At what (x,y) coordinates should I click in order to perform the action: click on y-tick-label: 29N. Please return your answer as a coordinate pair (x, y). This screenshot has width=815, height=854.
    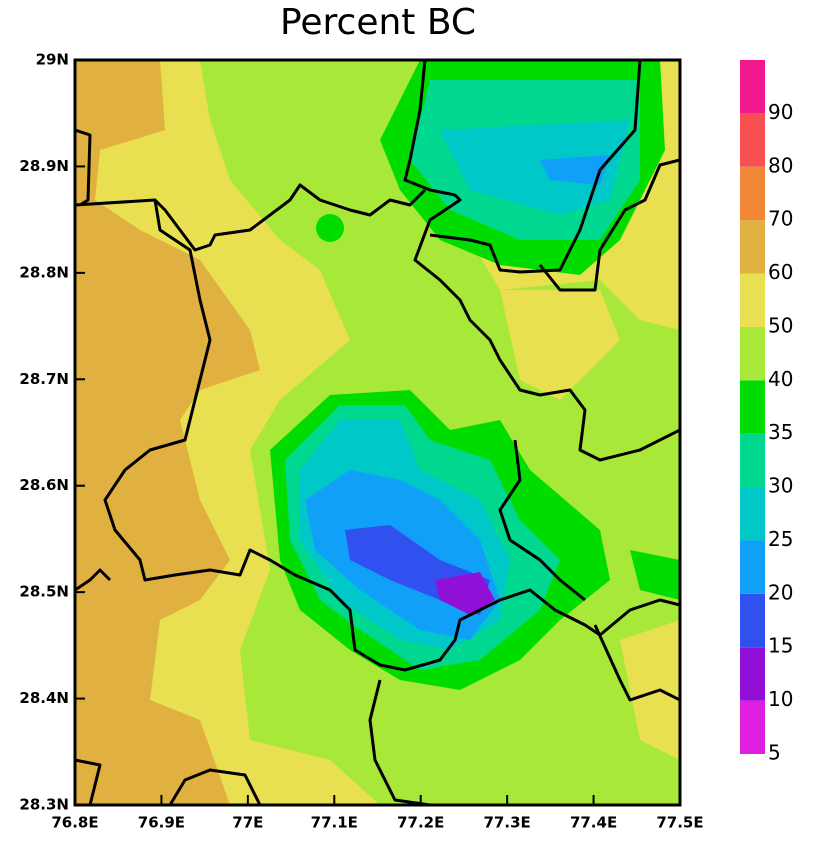
    Looking at the image, I should click on (52, 60).